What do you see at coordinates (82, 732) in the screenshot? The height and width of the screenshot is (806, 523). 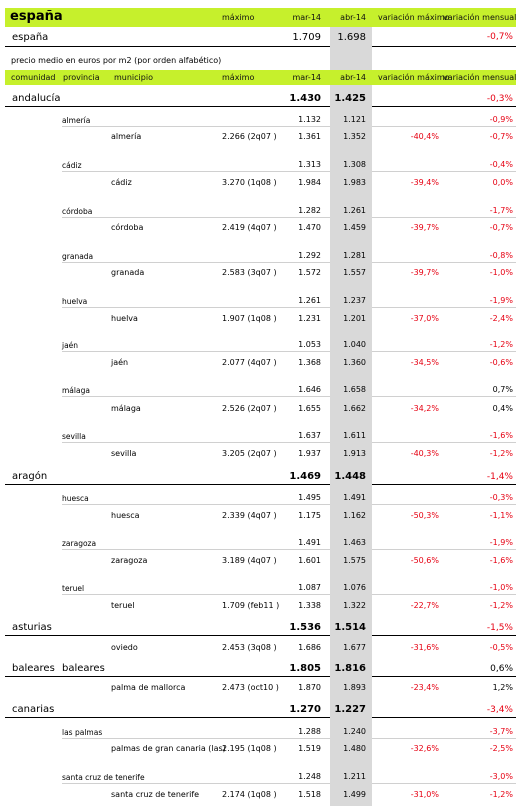 I see `provincia-label: las palmas` at bounding box center [82, 732].